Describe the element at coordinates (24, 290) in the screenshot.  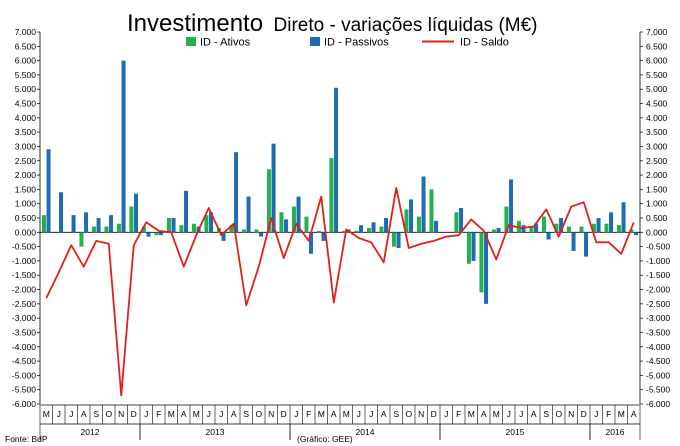
I see `y-tick-label-left: -2.000` at that location.